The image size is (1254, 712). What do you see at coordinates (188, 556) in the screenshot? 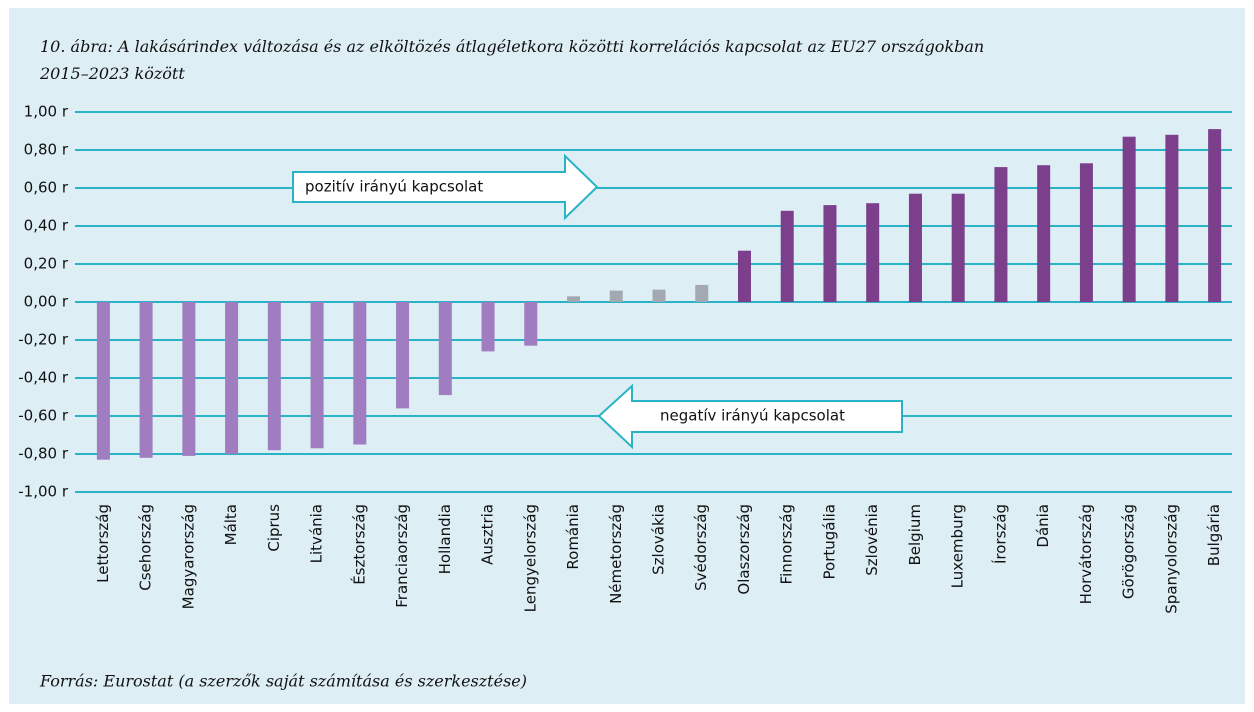
I see `x-tick-label: Magyarország` at bounding box center [188, 556].